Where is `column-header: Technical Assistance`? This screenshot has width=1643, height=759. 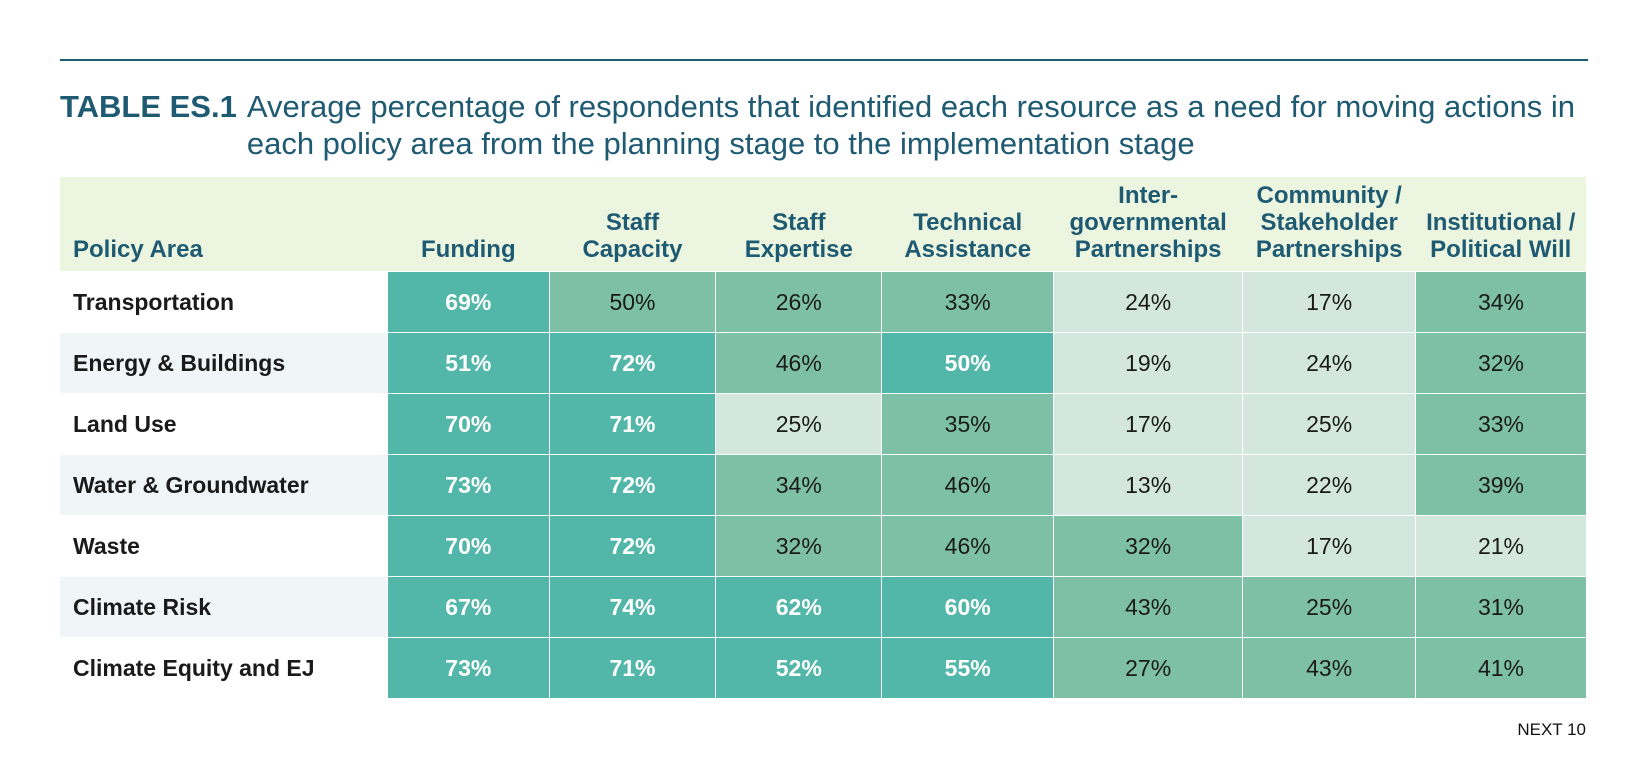 column-header: Technical Assistance is located at coordinates (967, 224).